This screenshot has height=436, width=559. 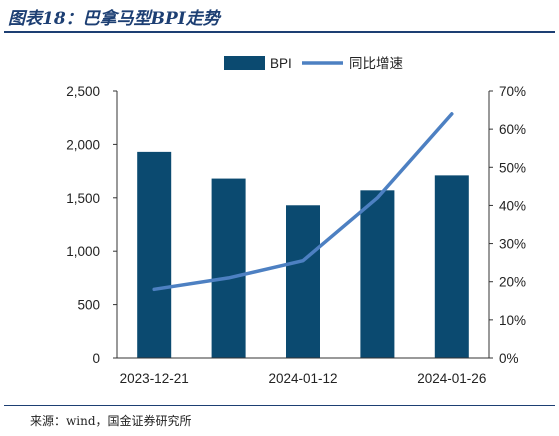 What do you see at coordinates (279, 405) in the screenshot?
I see `source-divider` at bounding box center [279, 405].